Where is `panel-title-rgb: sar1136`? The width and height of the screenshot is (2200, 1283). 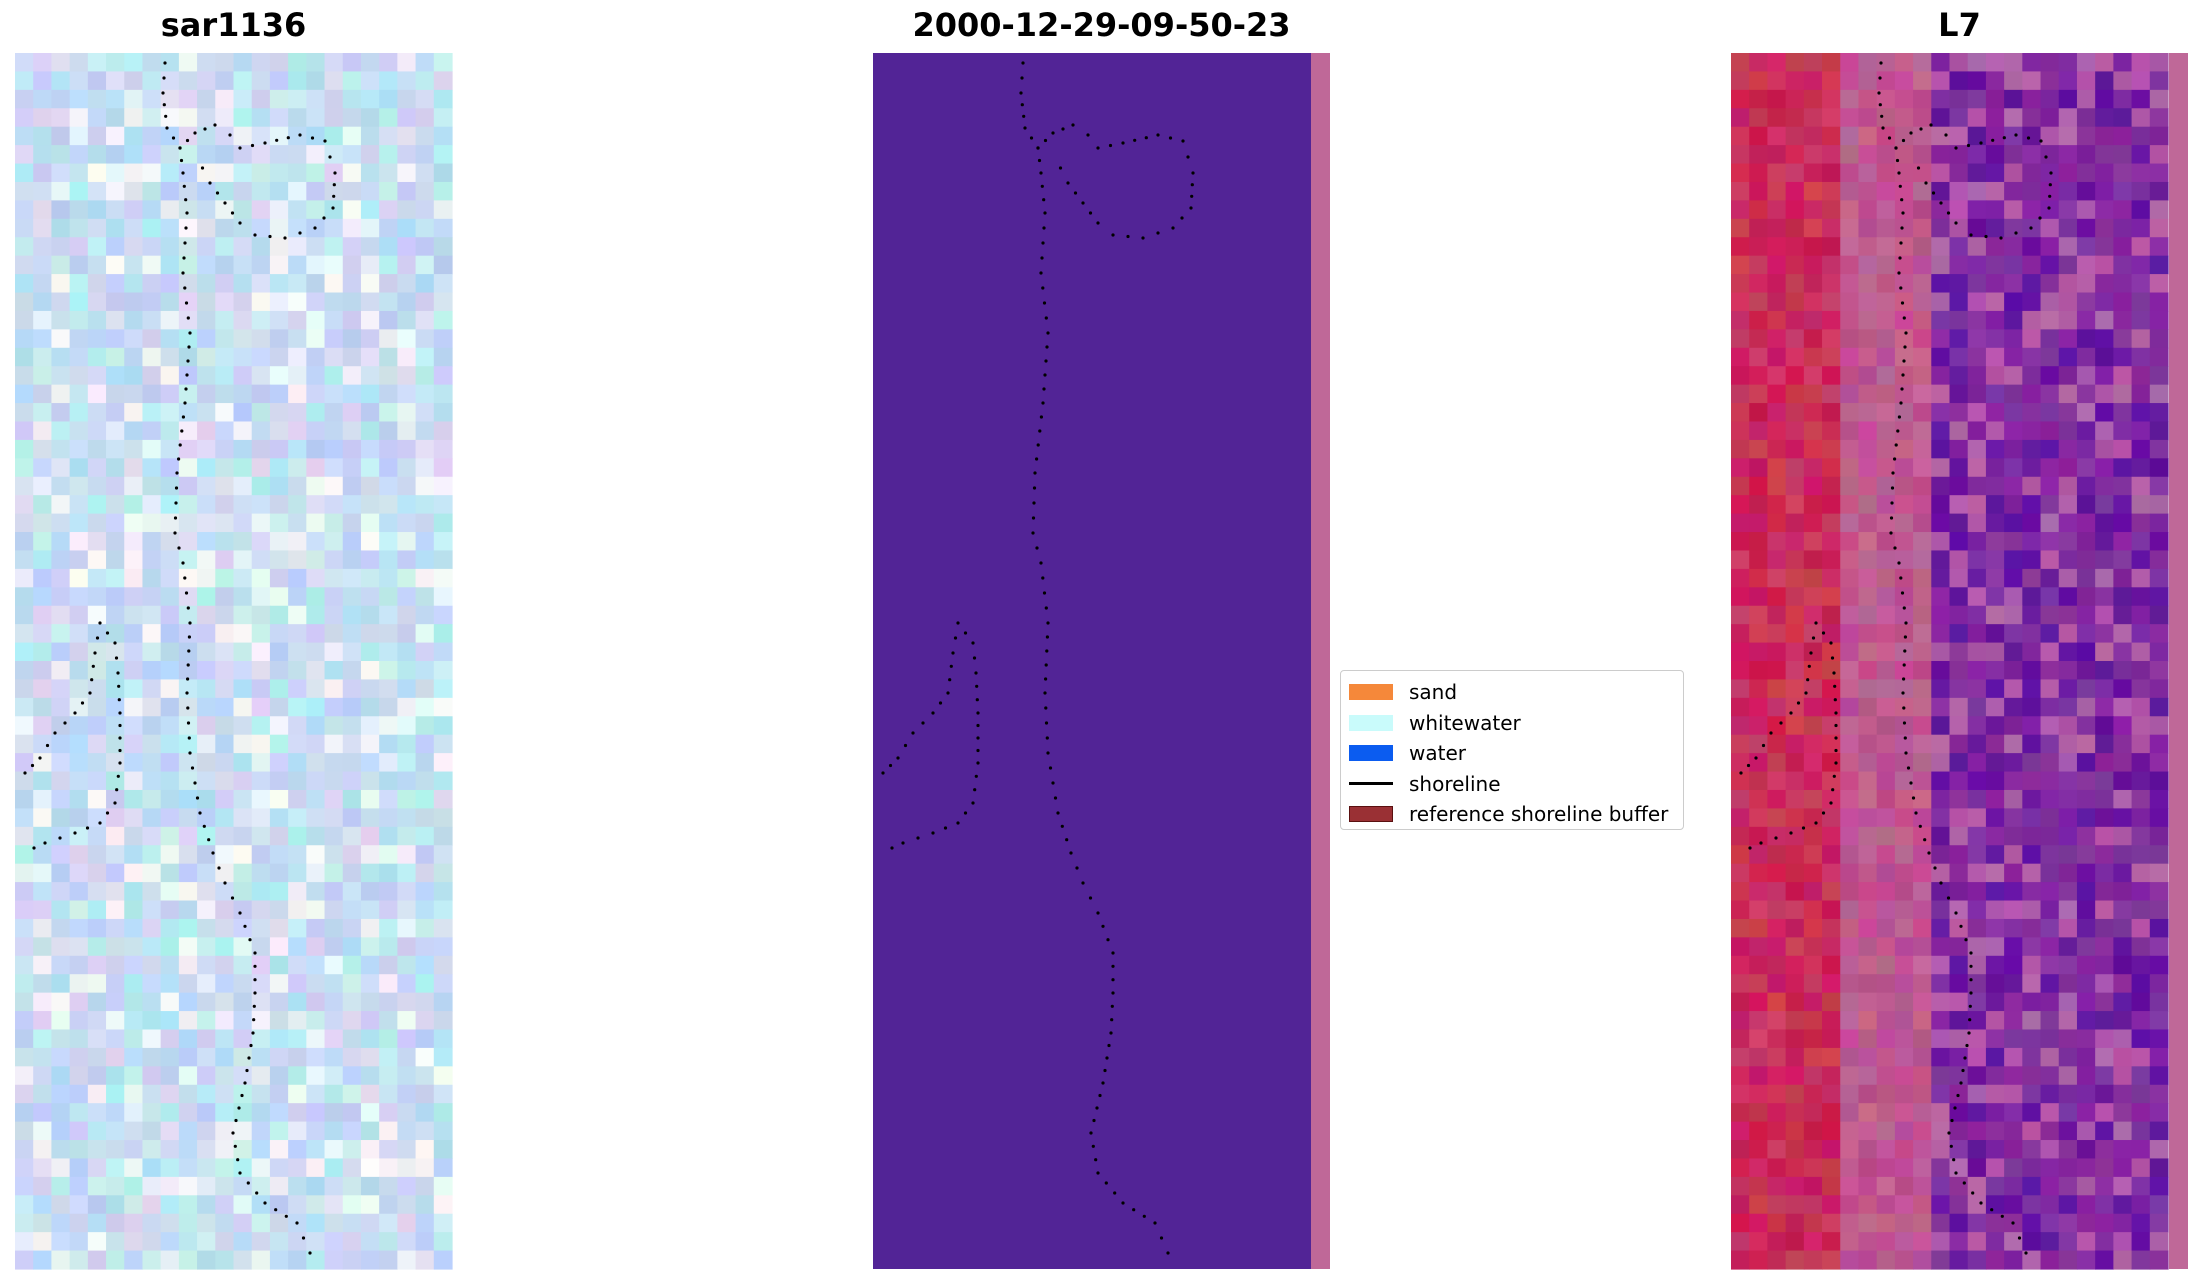
panel-title-rgb: sar1136 is located at coordinates (233, 25).